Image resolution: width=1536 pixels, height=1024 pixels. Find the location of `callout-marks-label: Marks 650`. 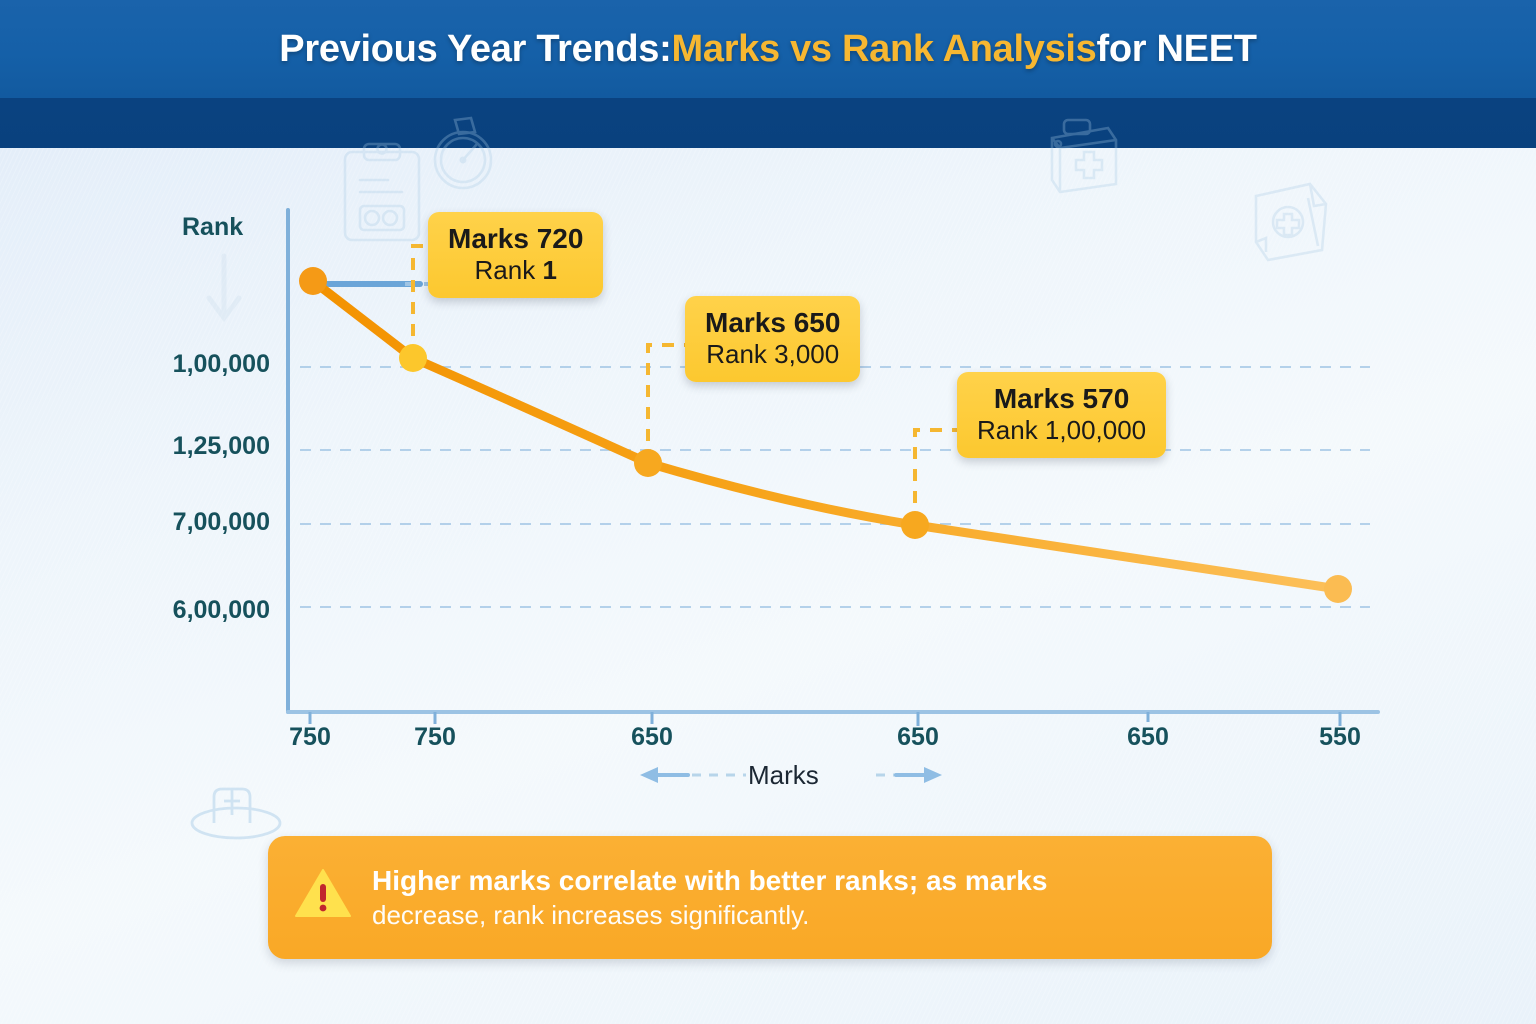

callout-marks-label: Marks 650 is located at coordinates (773, 322).